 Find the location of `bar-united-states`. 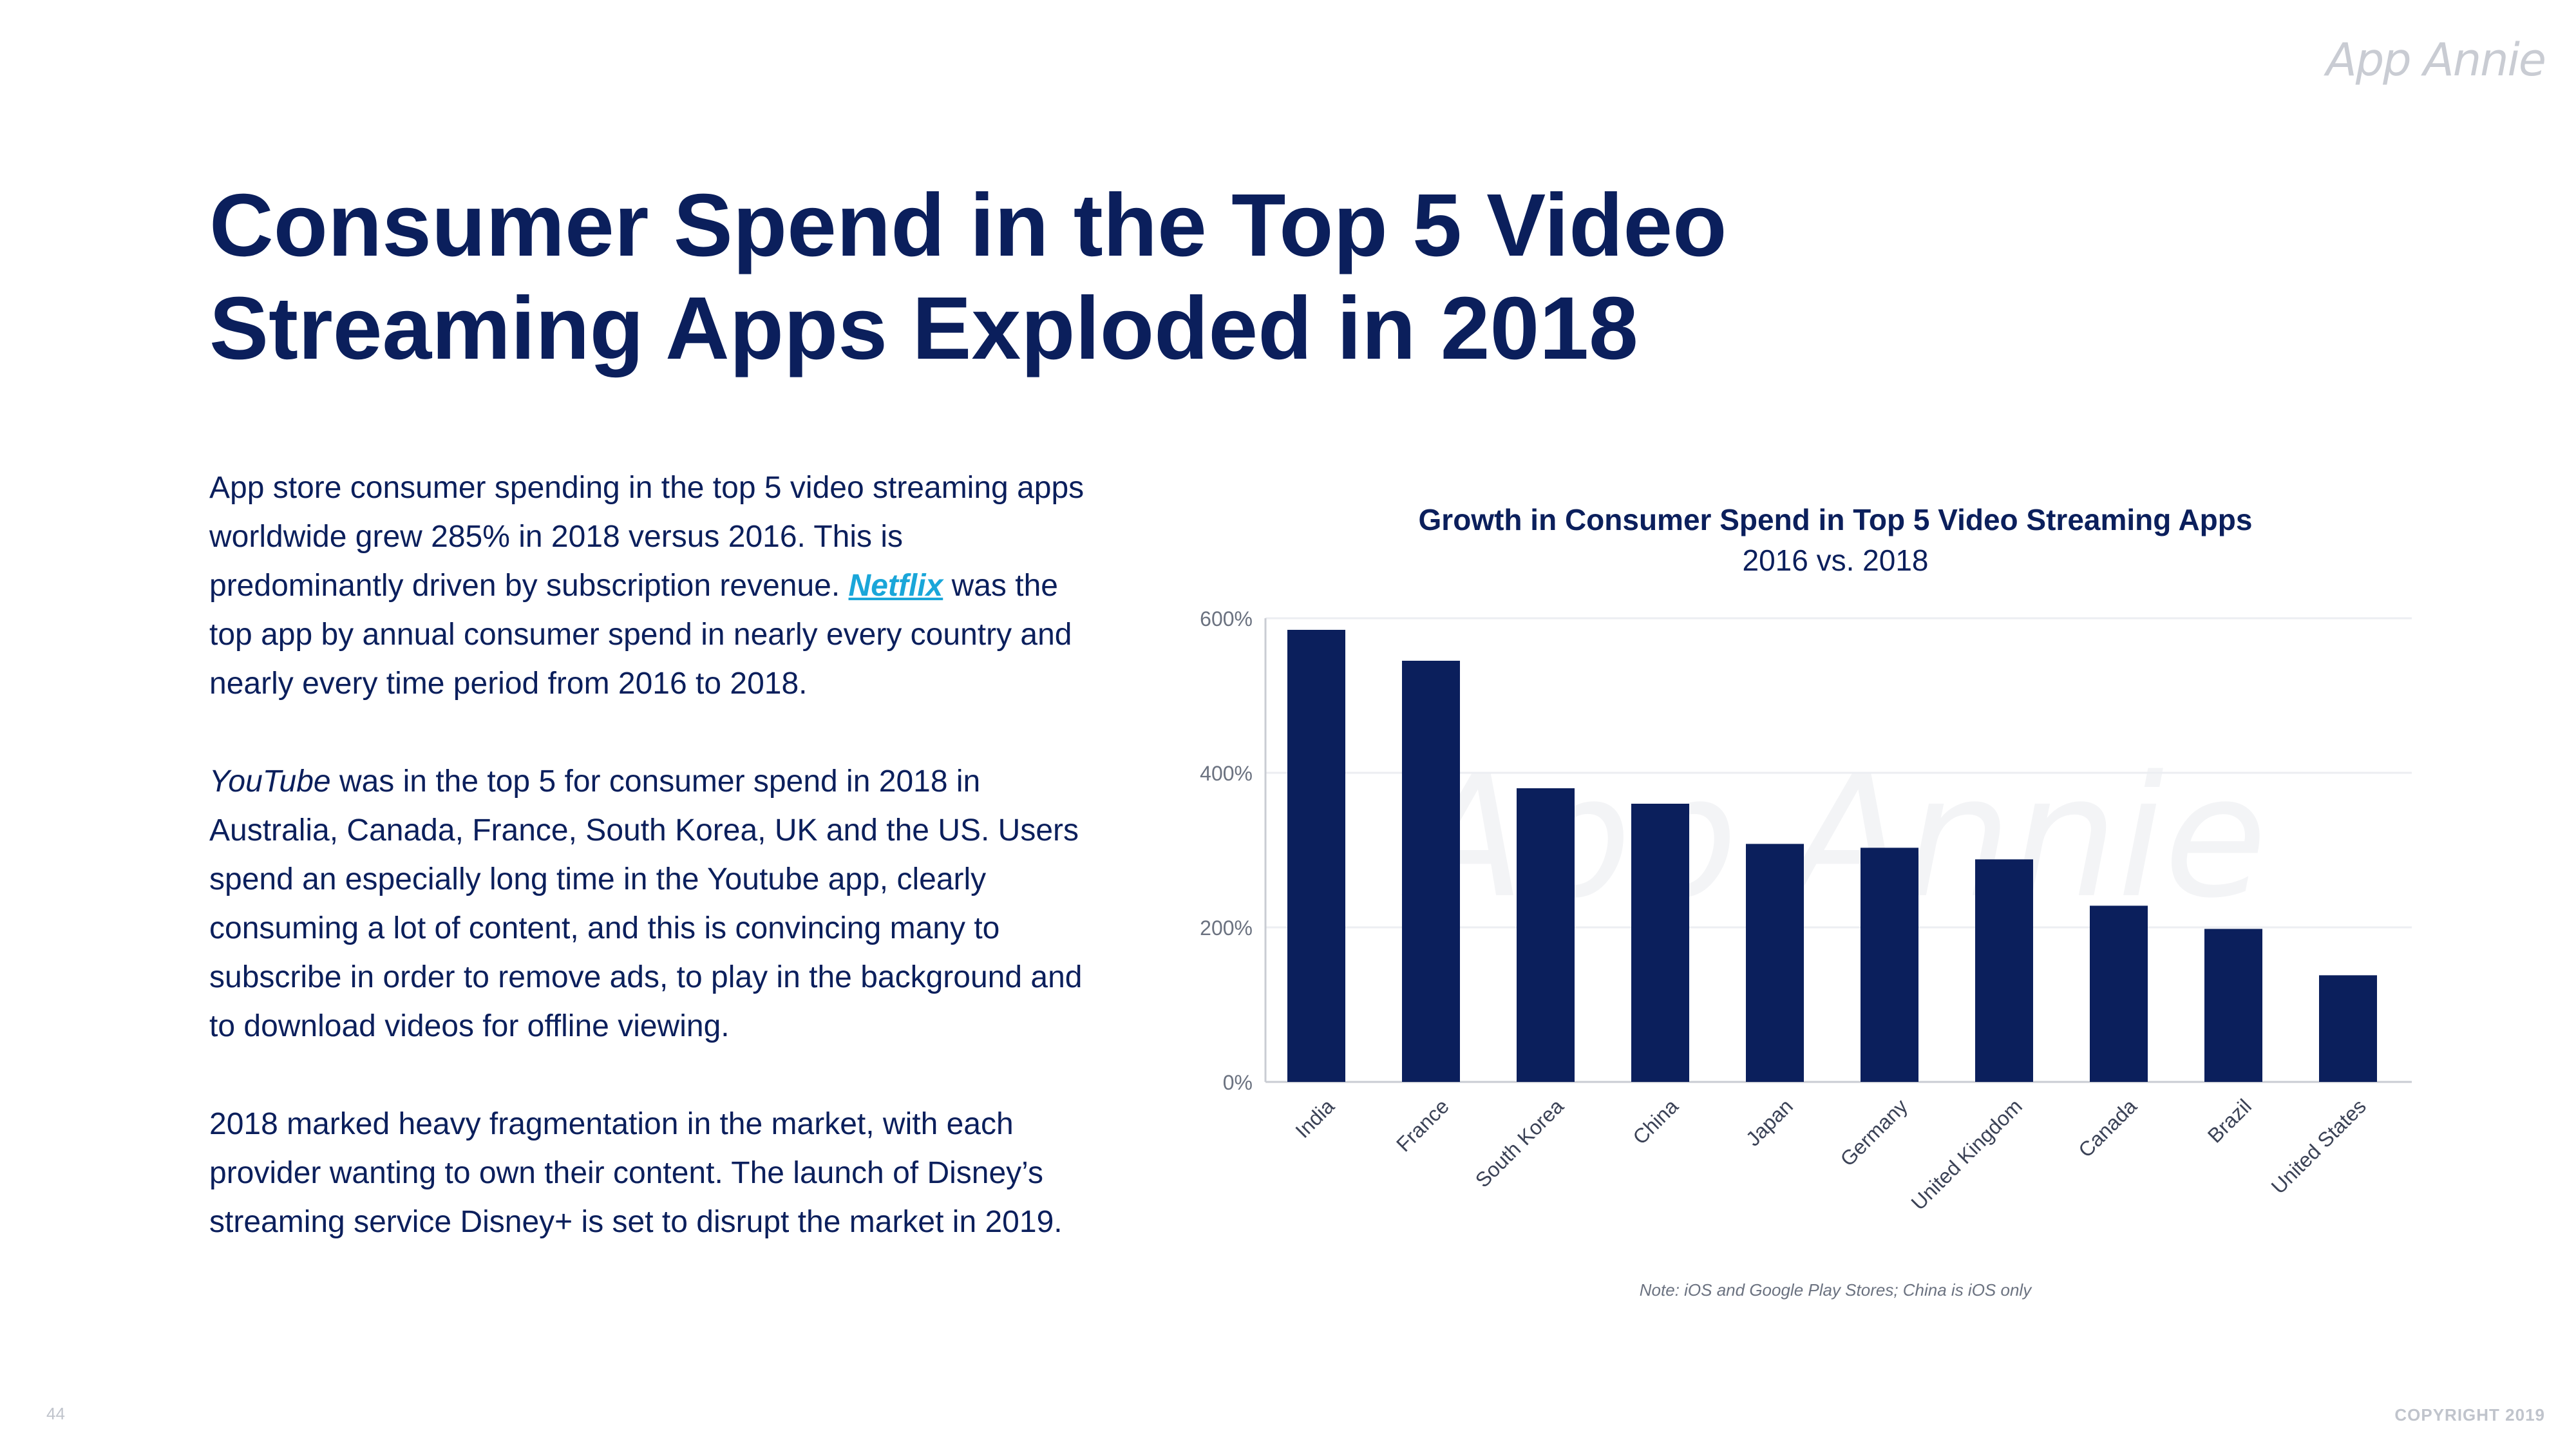

bar-united-states is located at coordinates (2348, 1028).